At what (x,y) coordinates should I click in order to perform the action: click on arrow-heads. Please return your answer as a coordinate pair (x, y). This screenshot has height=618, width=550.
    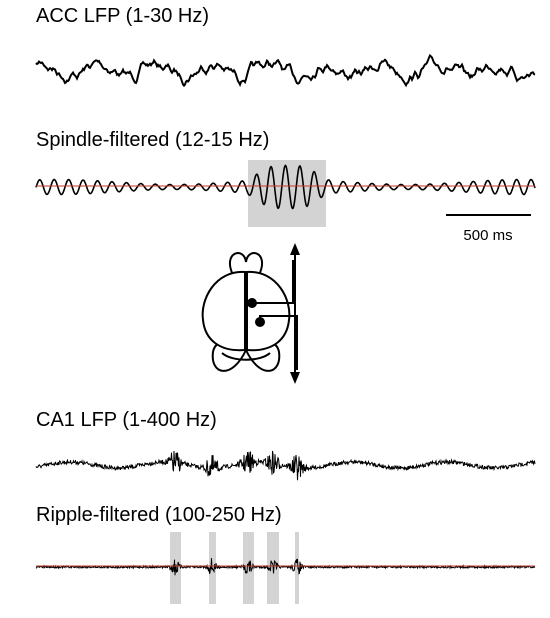
    Looking at the image, I should click on (295, 313).